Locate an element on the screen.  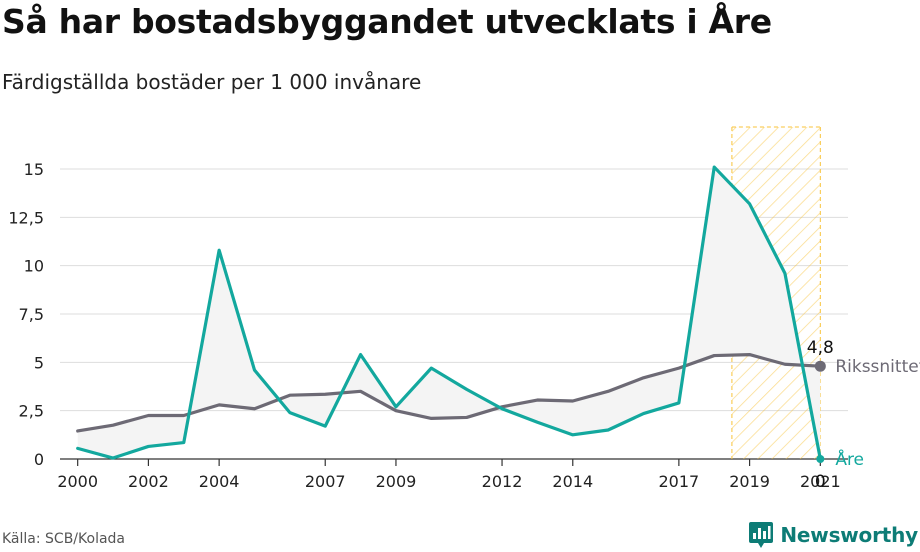
y-tick-label: 0 is located at coordinates (39, 459).